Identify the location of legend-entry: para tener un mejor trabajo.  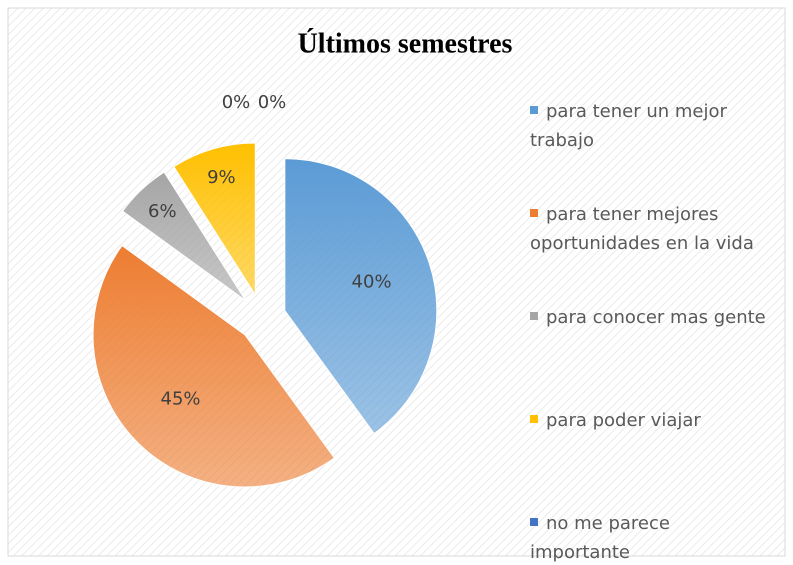
(650, 126).